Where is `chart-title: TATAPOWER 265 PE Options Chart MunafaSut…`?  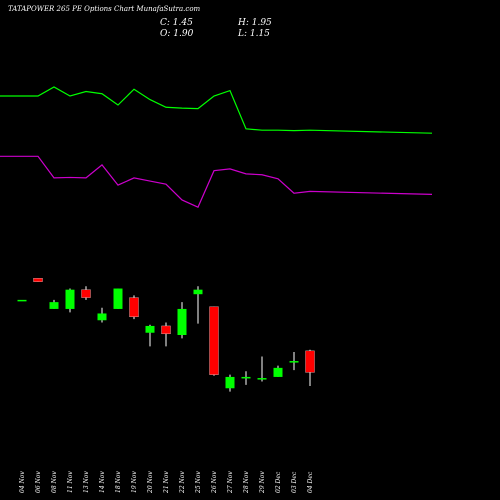 chart-title: TATAPOWER 265 PE Options Chart MunafaSut… is located at coordinates (104, 9).